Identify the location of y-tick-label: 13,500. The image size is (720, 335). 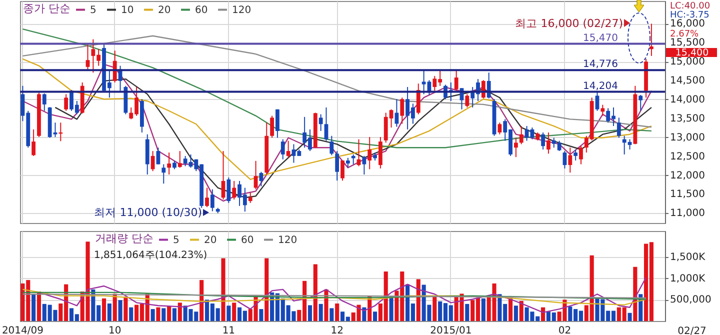
(687, 118).